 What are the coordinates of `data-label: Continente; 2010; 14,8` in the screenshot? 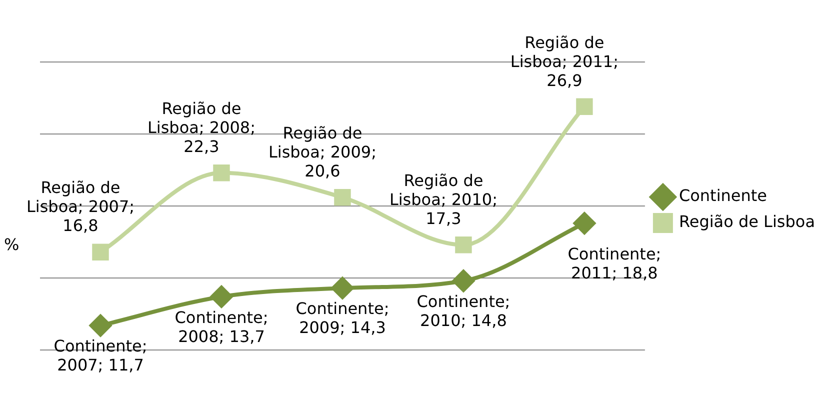 It's located at (463, 311).